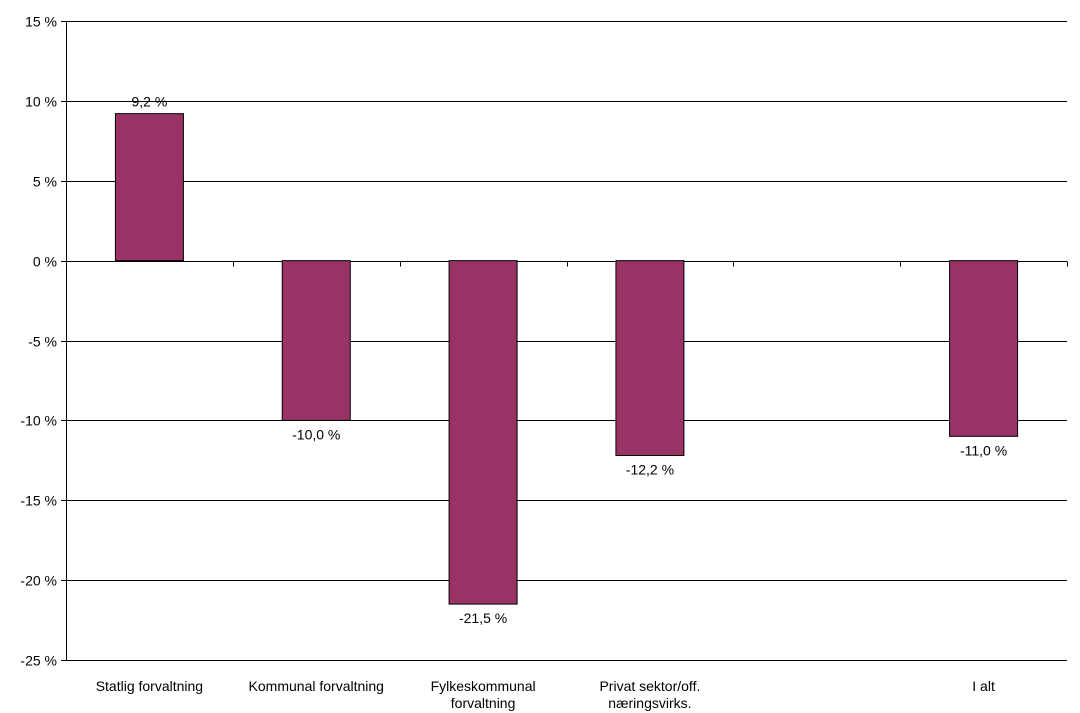 The image size is (1080, 713). What do you see at coordinates (150, 102) in the screenshot?
I see `data-label: 9,2 %` at bounding box center [150, 102].